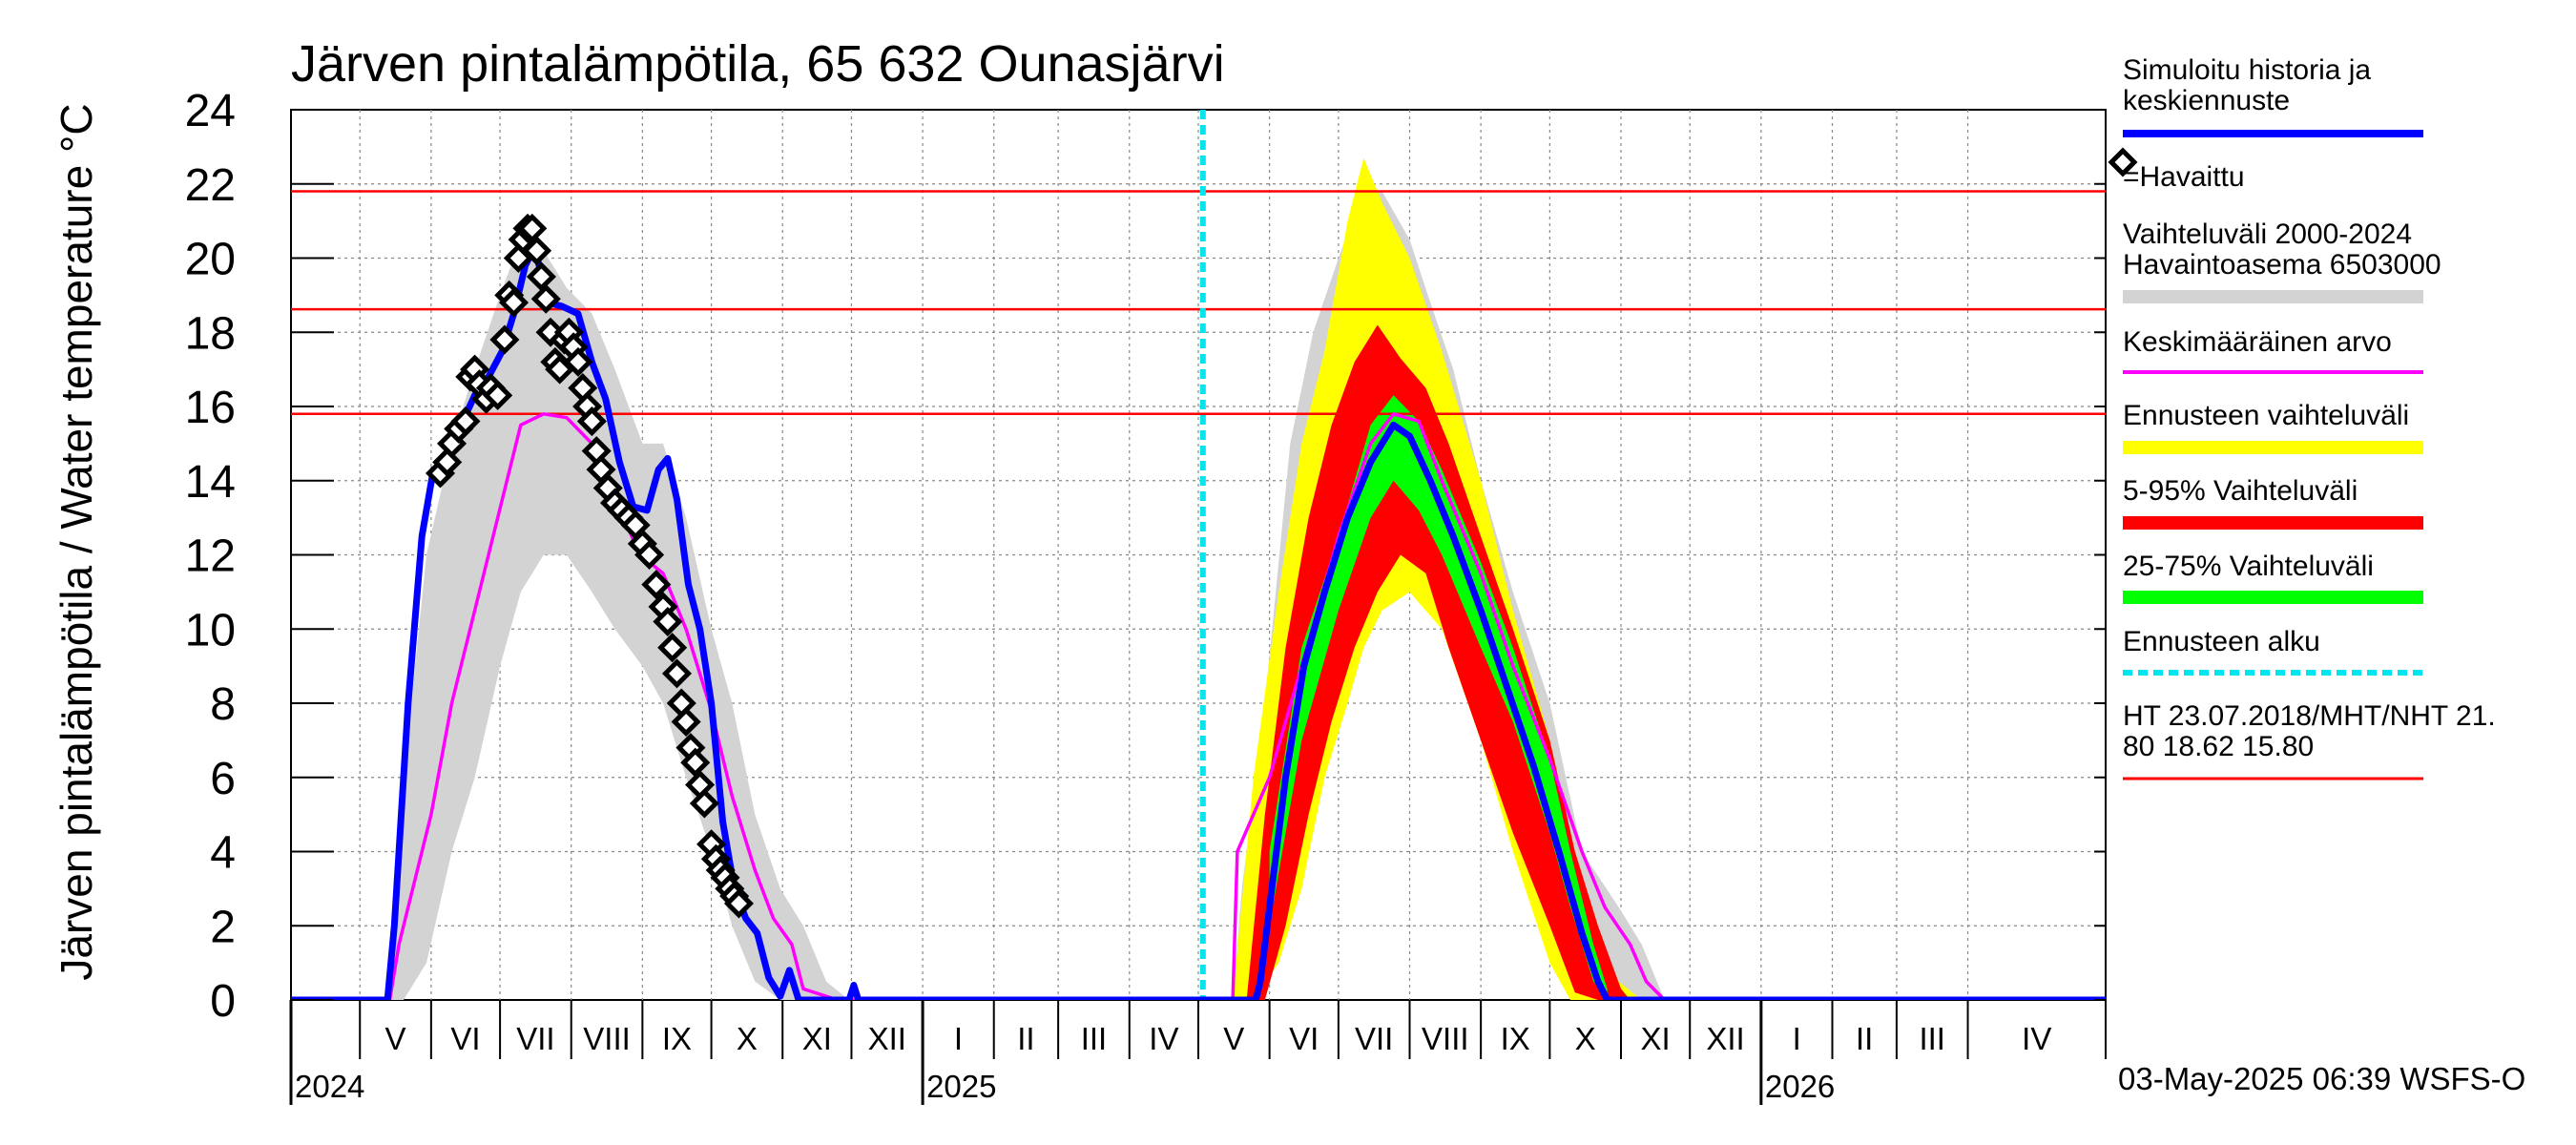 This screenshot has height=1145, width=2576. I want to click on legend-label-simulated: keskiennuste, so click(2206, 100).